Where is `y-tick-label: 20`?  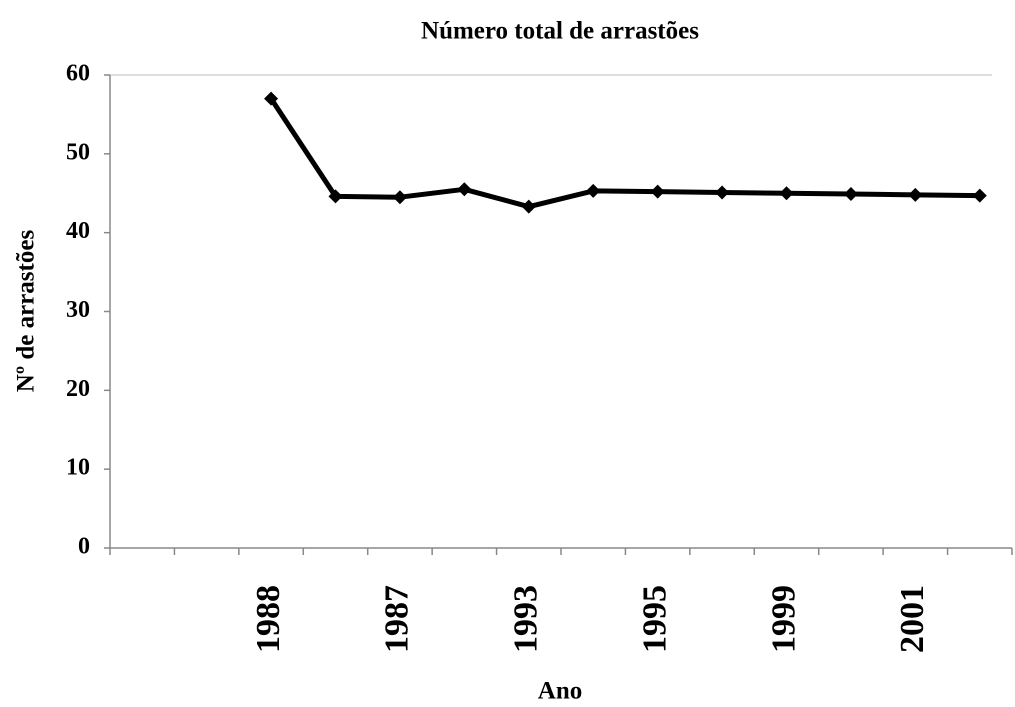 y-tick-label: 20 is located at coordinates (78, 389).